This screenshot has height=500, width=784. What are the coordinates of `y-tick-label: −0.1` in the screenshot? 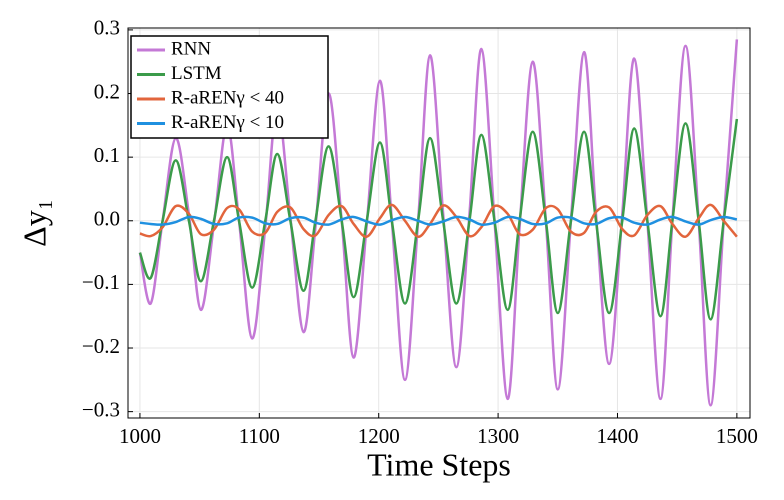 It's located at (101, 282).